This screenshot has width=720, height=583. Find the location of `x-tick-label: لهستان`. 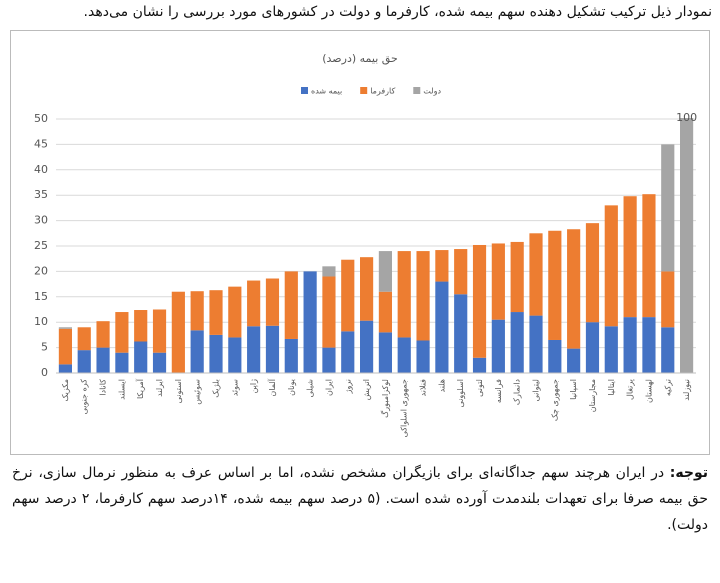

x-tick-label: لهستان is located at coordinates (648, 391).